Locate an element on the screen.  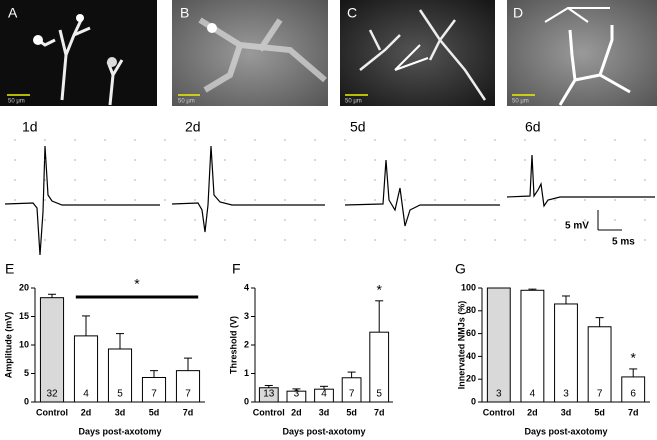
x-axis-label: Days post-axotomy is located at coordinates (119, 431).